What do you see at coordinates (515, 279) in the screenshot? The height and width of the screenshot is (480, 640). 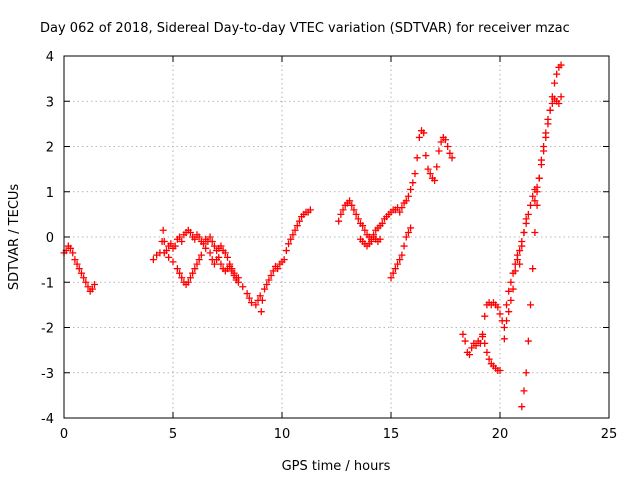 I see `series-seg8` at bounding box center [515, 279].